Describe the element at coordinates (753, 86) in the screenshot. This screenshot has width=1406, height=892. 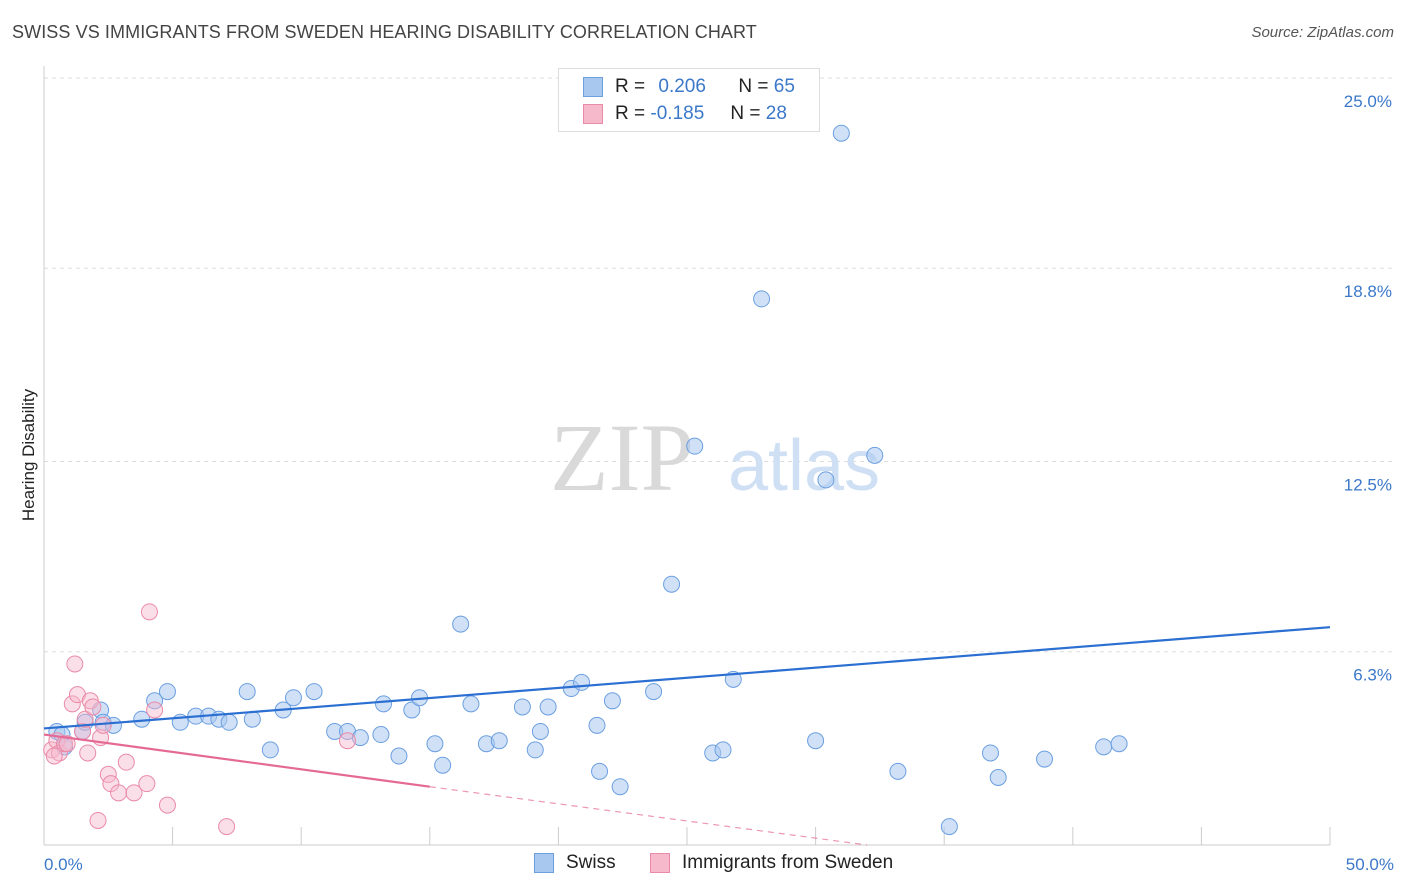
I see `swiss-n-label: N =` at that location.